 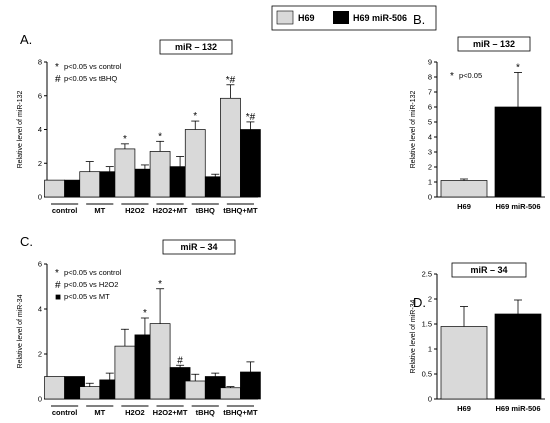 I want to click on legend-swatch-h69, so click(x=285, y=17).